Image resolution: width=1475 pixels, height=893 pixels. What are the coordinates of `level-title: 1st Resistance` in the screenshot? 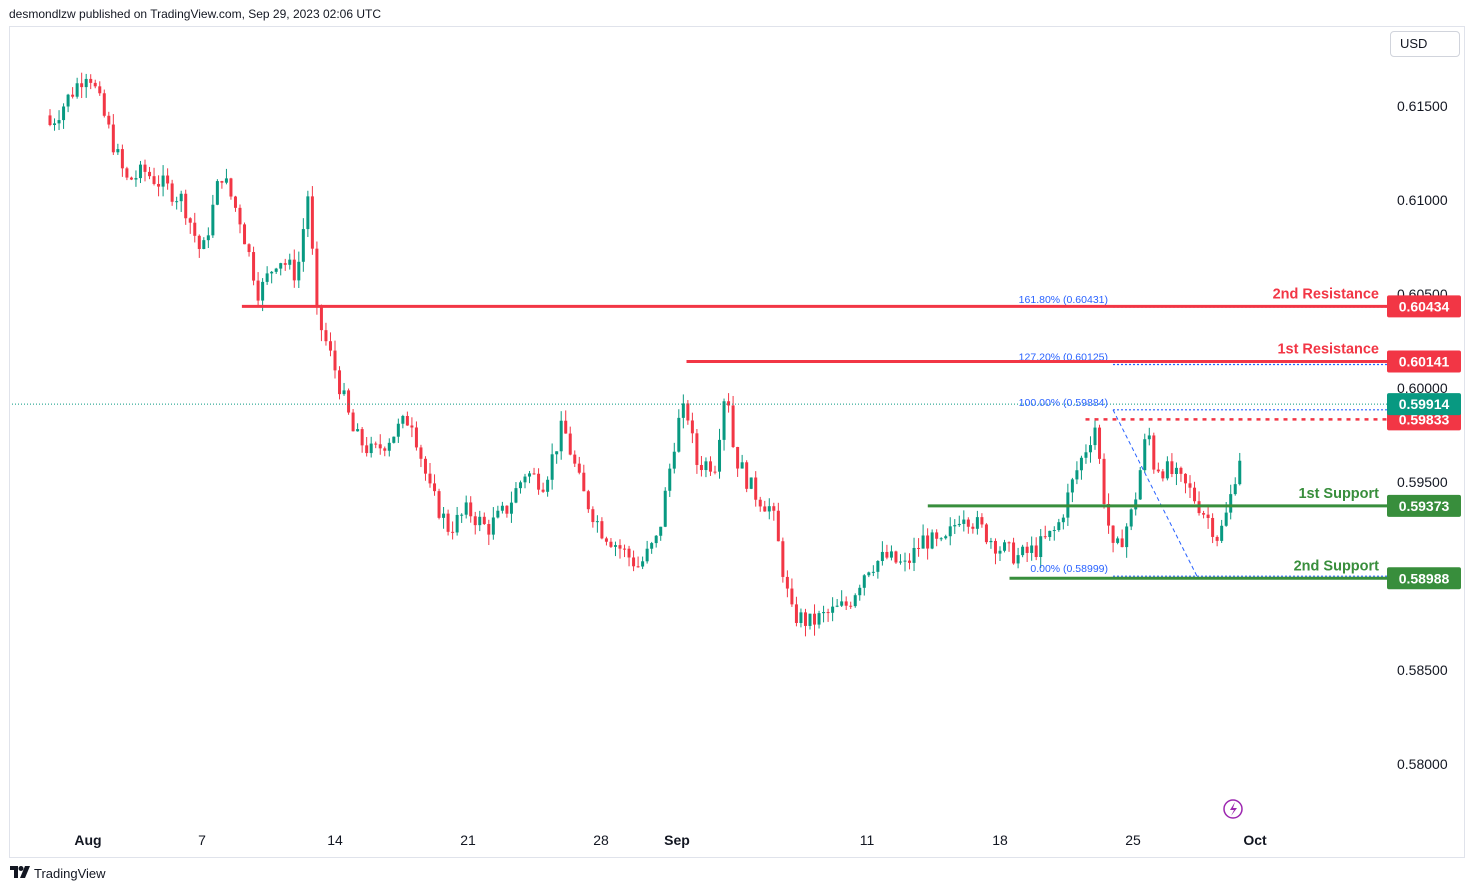 It's located at (1328, 349).